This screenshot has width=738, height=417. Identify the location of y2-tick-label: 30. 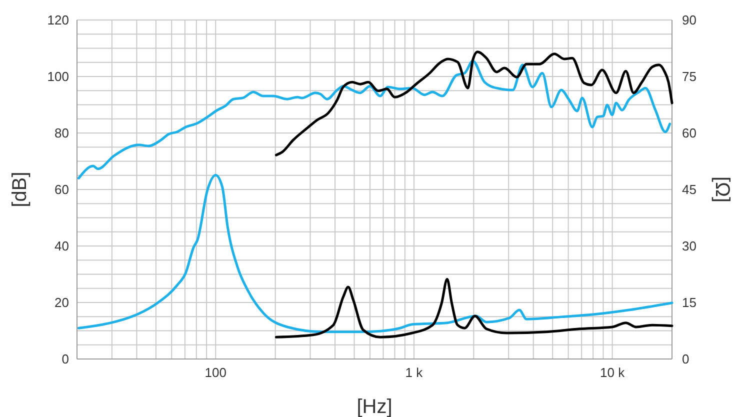
(689, 246).